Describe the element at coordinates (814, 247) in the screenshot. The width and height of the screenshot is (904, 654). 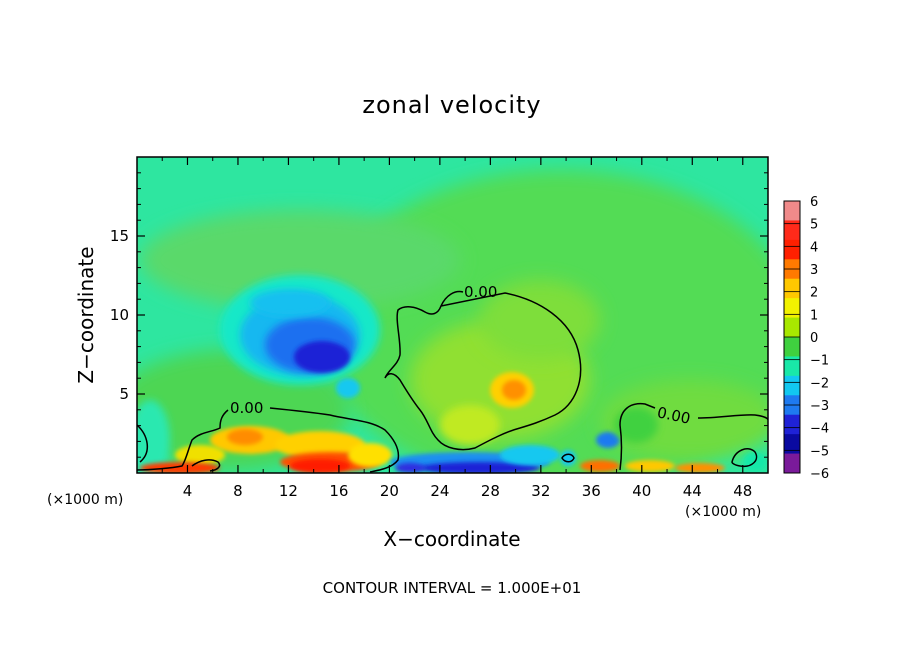
I see `colorbar-label: 4` at that location.